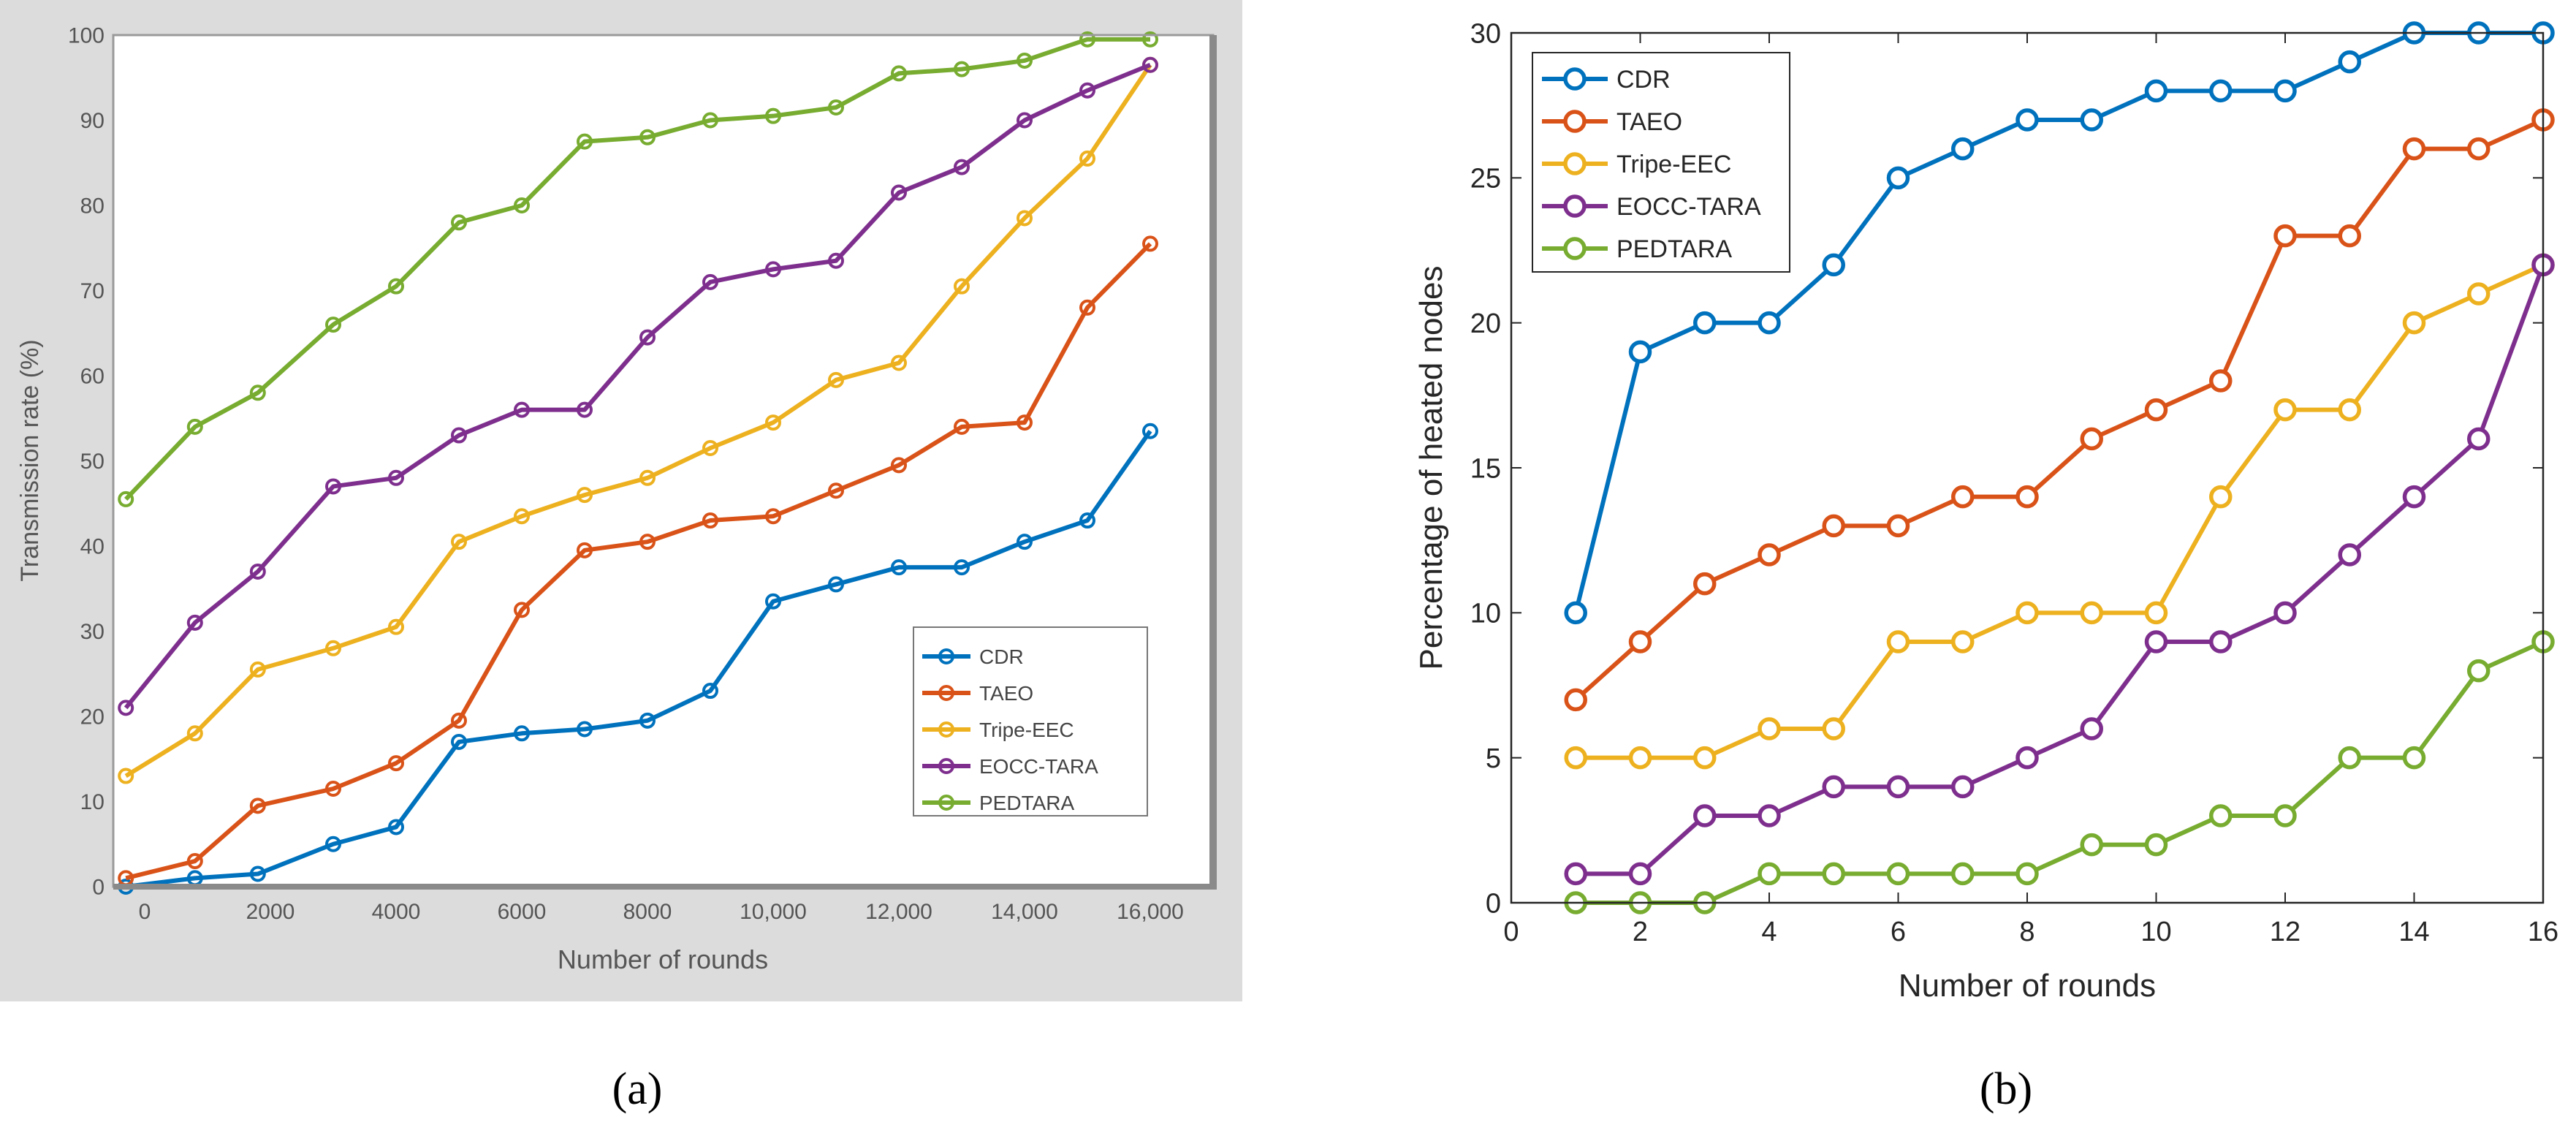 This screenshot has height=1133, width=2576. I want to click on panel-a-ytick-label: 10, so click(92, 802).